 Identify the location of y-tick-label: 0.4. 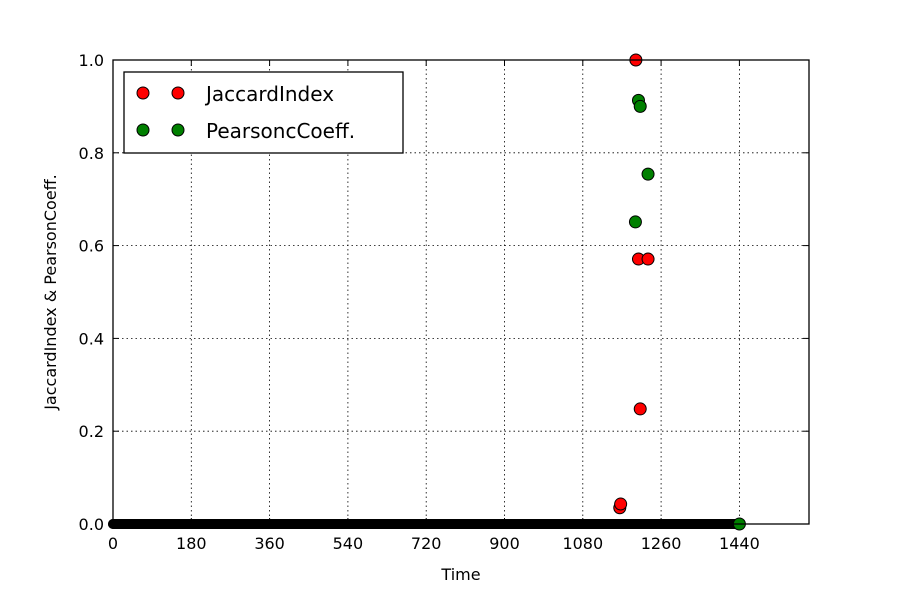
(91, 338).